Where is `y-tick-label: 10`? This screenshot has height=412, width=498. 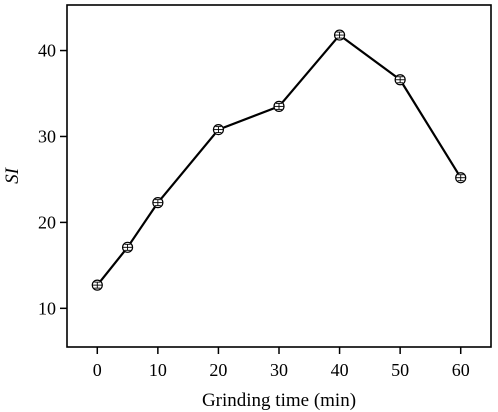 y-tick-label: 10 is located at coordinates (47, 308).